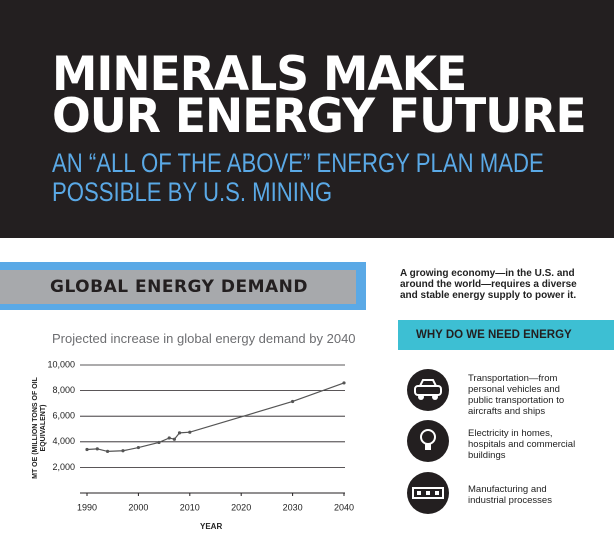 The height and width of the screenshot is (557, 614). What do you see at coordinates (293, 507) in the screenshot?
I see `x-tick-label: 2030` at bounding box center [293, 507].